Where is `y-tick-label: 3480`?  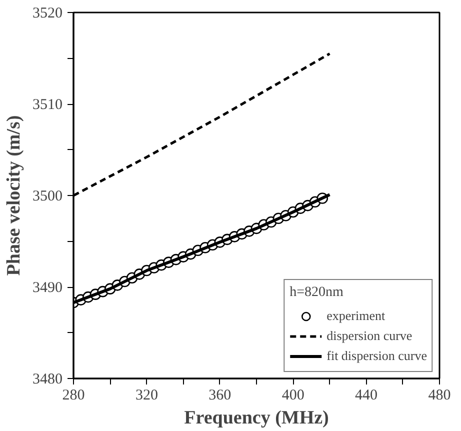 y-tick-label: 3480 is located at coordinates (47, 380).